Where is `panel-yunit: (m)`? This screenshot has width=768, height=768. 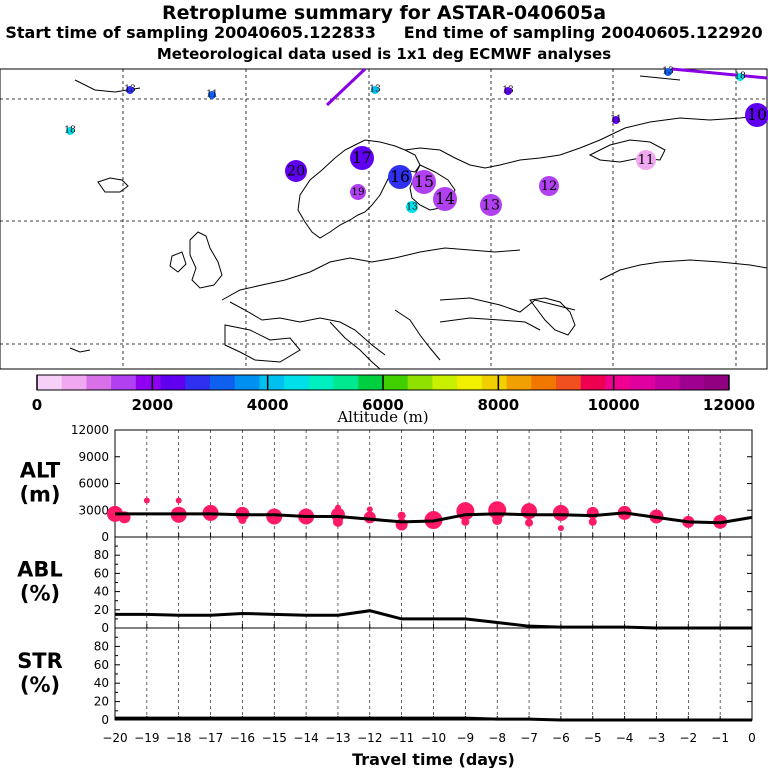 panel-yunit: (m) is located at coordinates (39, 495).